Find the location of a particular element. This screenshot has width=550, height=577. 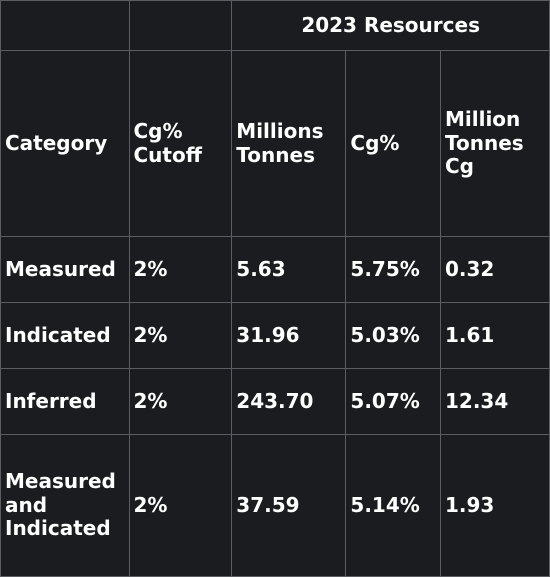

cell-text: Measured is located at coordinates (60, 268).